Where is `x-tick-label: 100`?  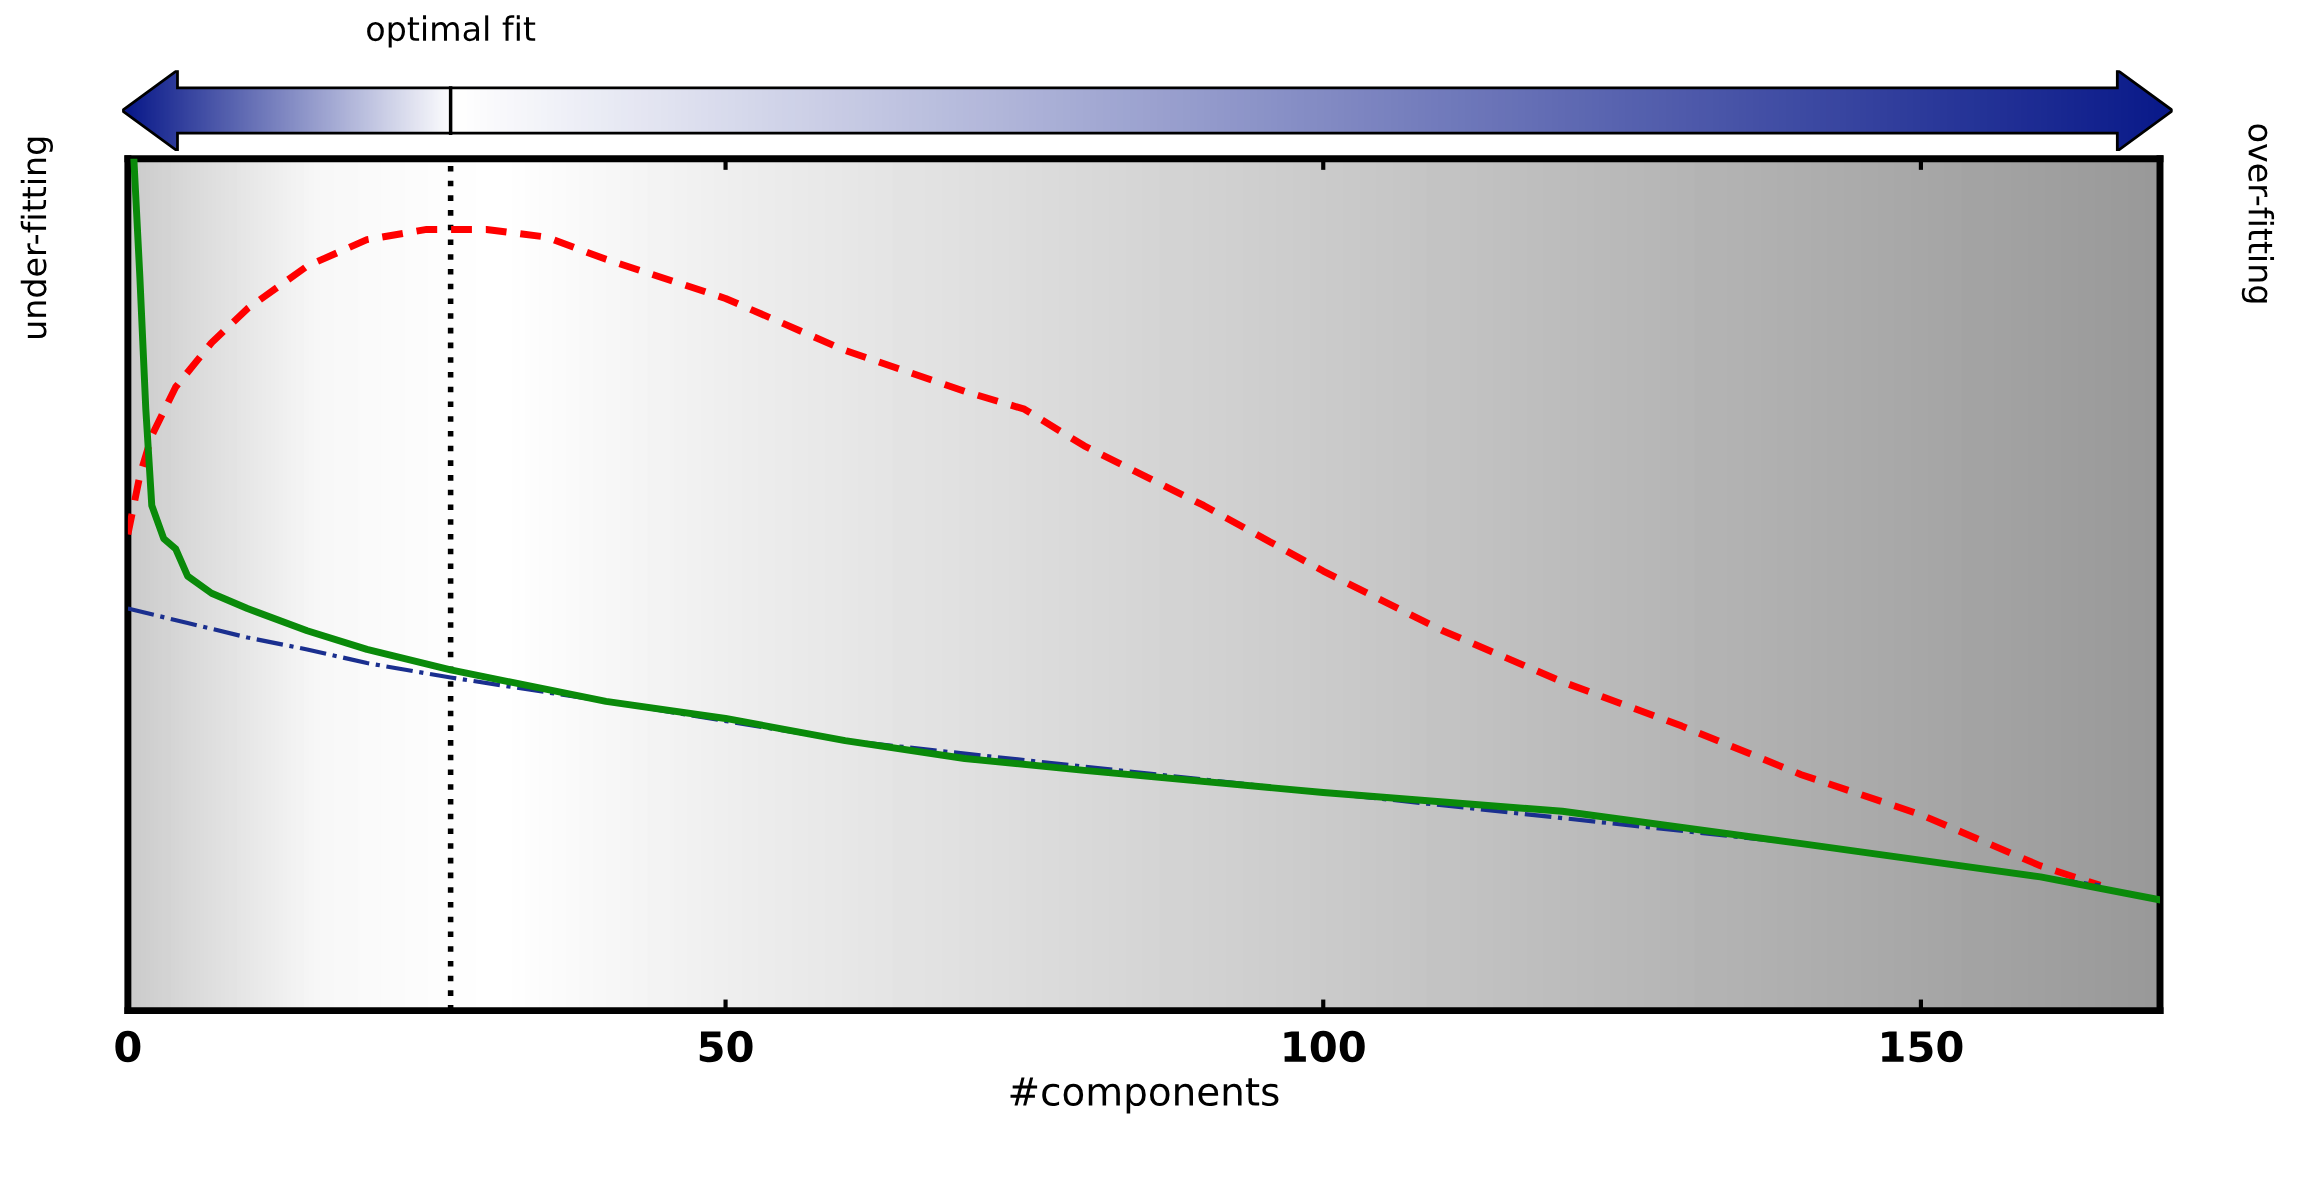 x-tick-label: 100 is located at coordinates (1324, 1046).